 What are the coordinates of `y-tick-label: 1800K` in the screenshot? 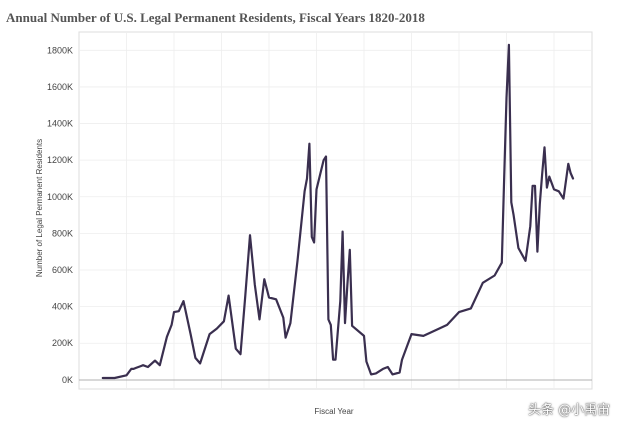 It's located at (60, 50).